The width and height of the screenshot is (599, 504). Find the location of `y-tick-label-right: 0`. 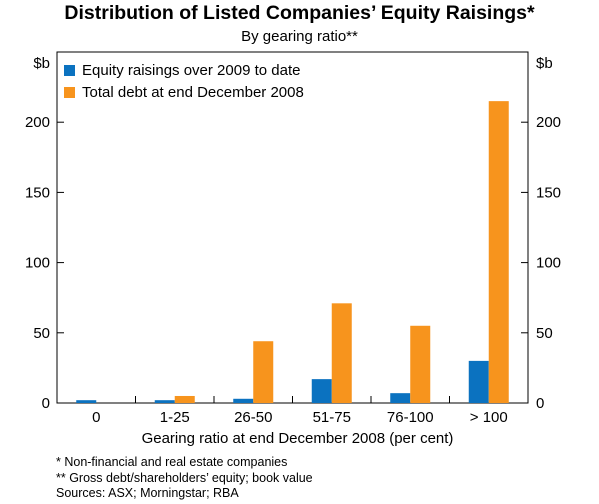

y-tick-label-right: 0 is located at coordinates (540, 403).